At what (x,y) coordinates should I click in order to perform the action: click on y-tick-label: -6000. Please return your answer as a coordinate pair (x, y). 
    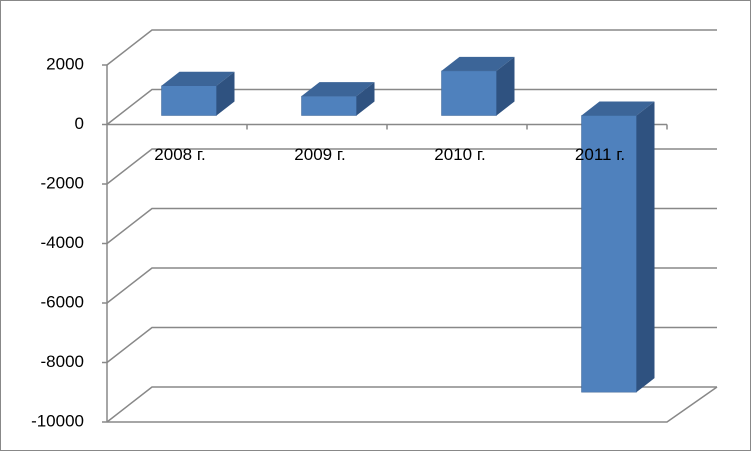
    Looking at the image, I should click on (62, 301).